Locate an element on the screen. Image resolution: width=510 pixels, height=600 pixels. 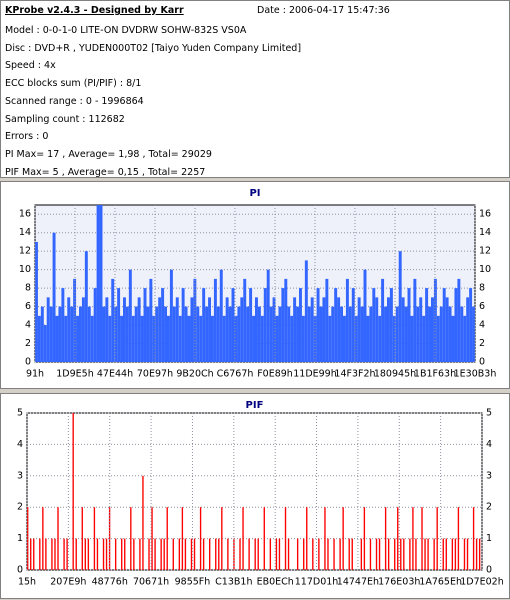
info-line: Sampling count : 112682 is located at coordinates (65, 119).